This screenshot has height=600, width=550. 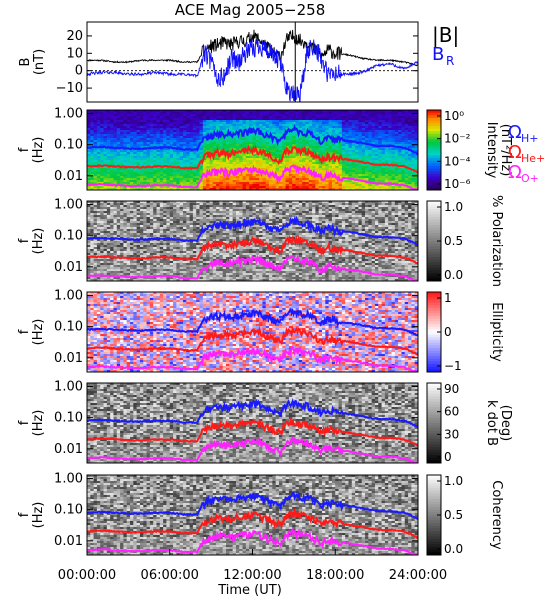 What do you see at coordinates (39, 62) in the screenshot?
I see `field-y-unit: (nT)` at bounding box center [39, 62].